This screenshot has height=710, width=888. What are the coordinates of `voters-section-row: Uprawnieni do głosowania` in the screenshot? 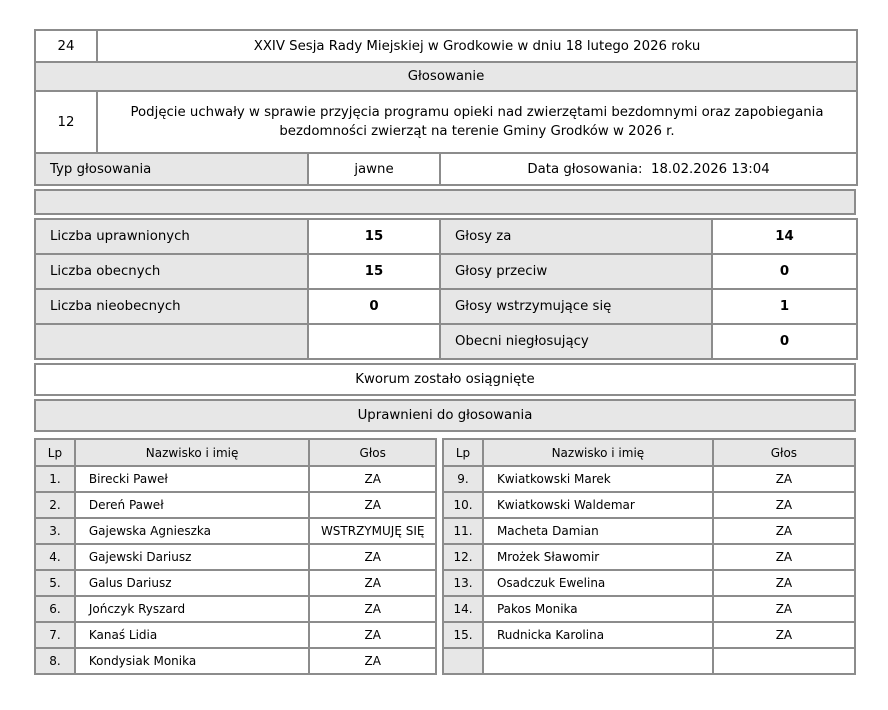 It's located at (445, 415).